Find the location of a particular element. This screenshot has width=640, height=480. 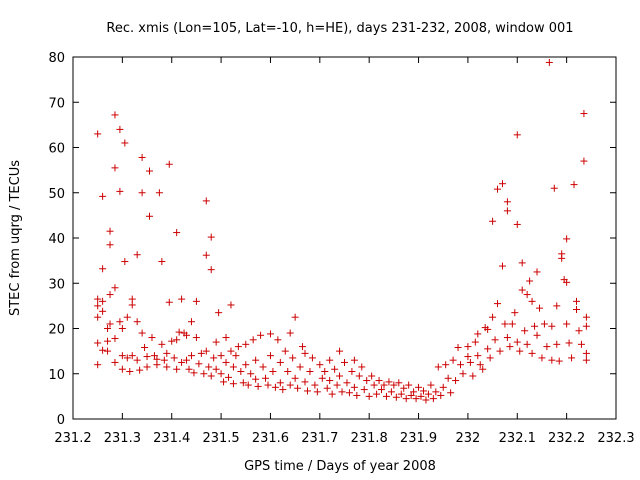

x-tick-label: 231.7 is located at coordinates (319, 438).